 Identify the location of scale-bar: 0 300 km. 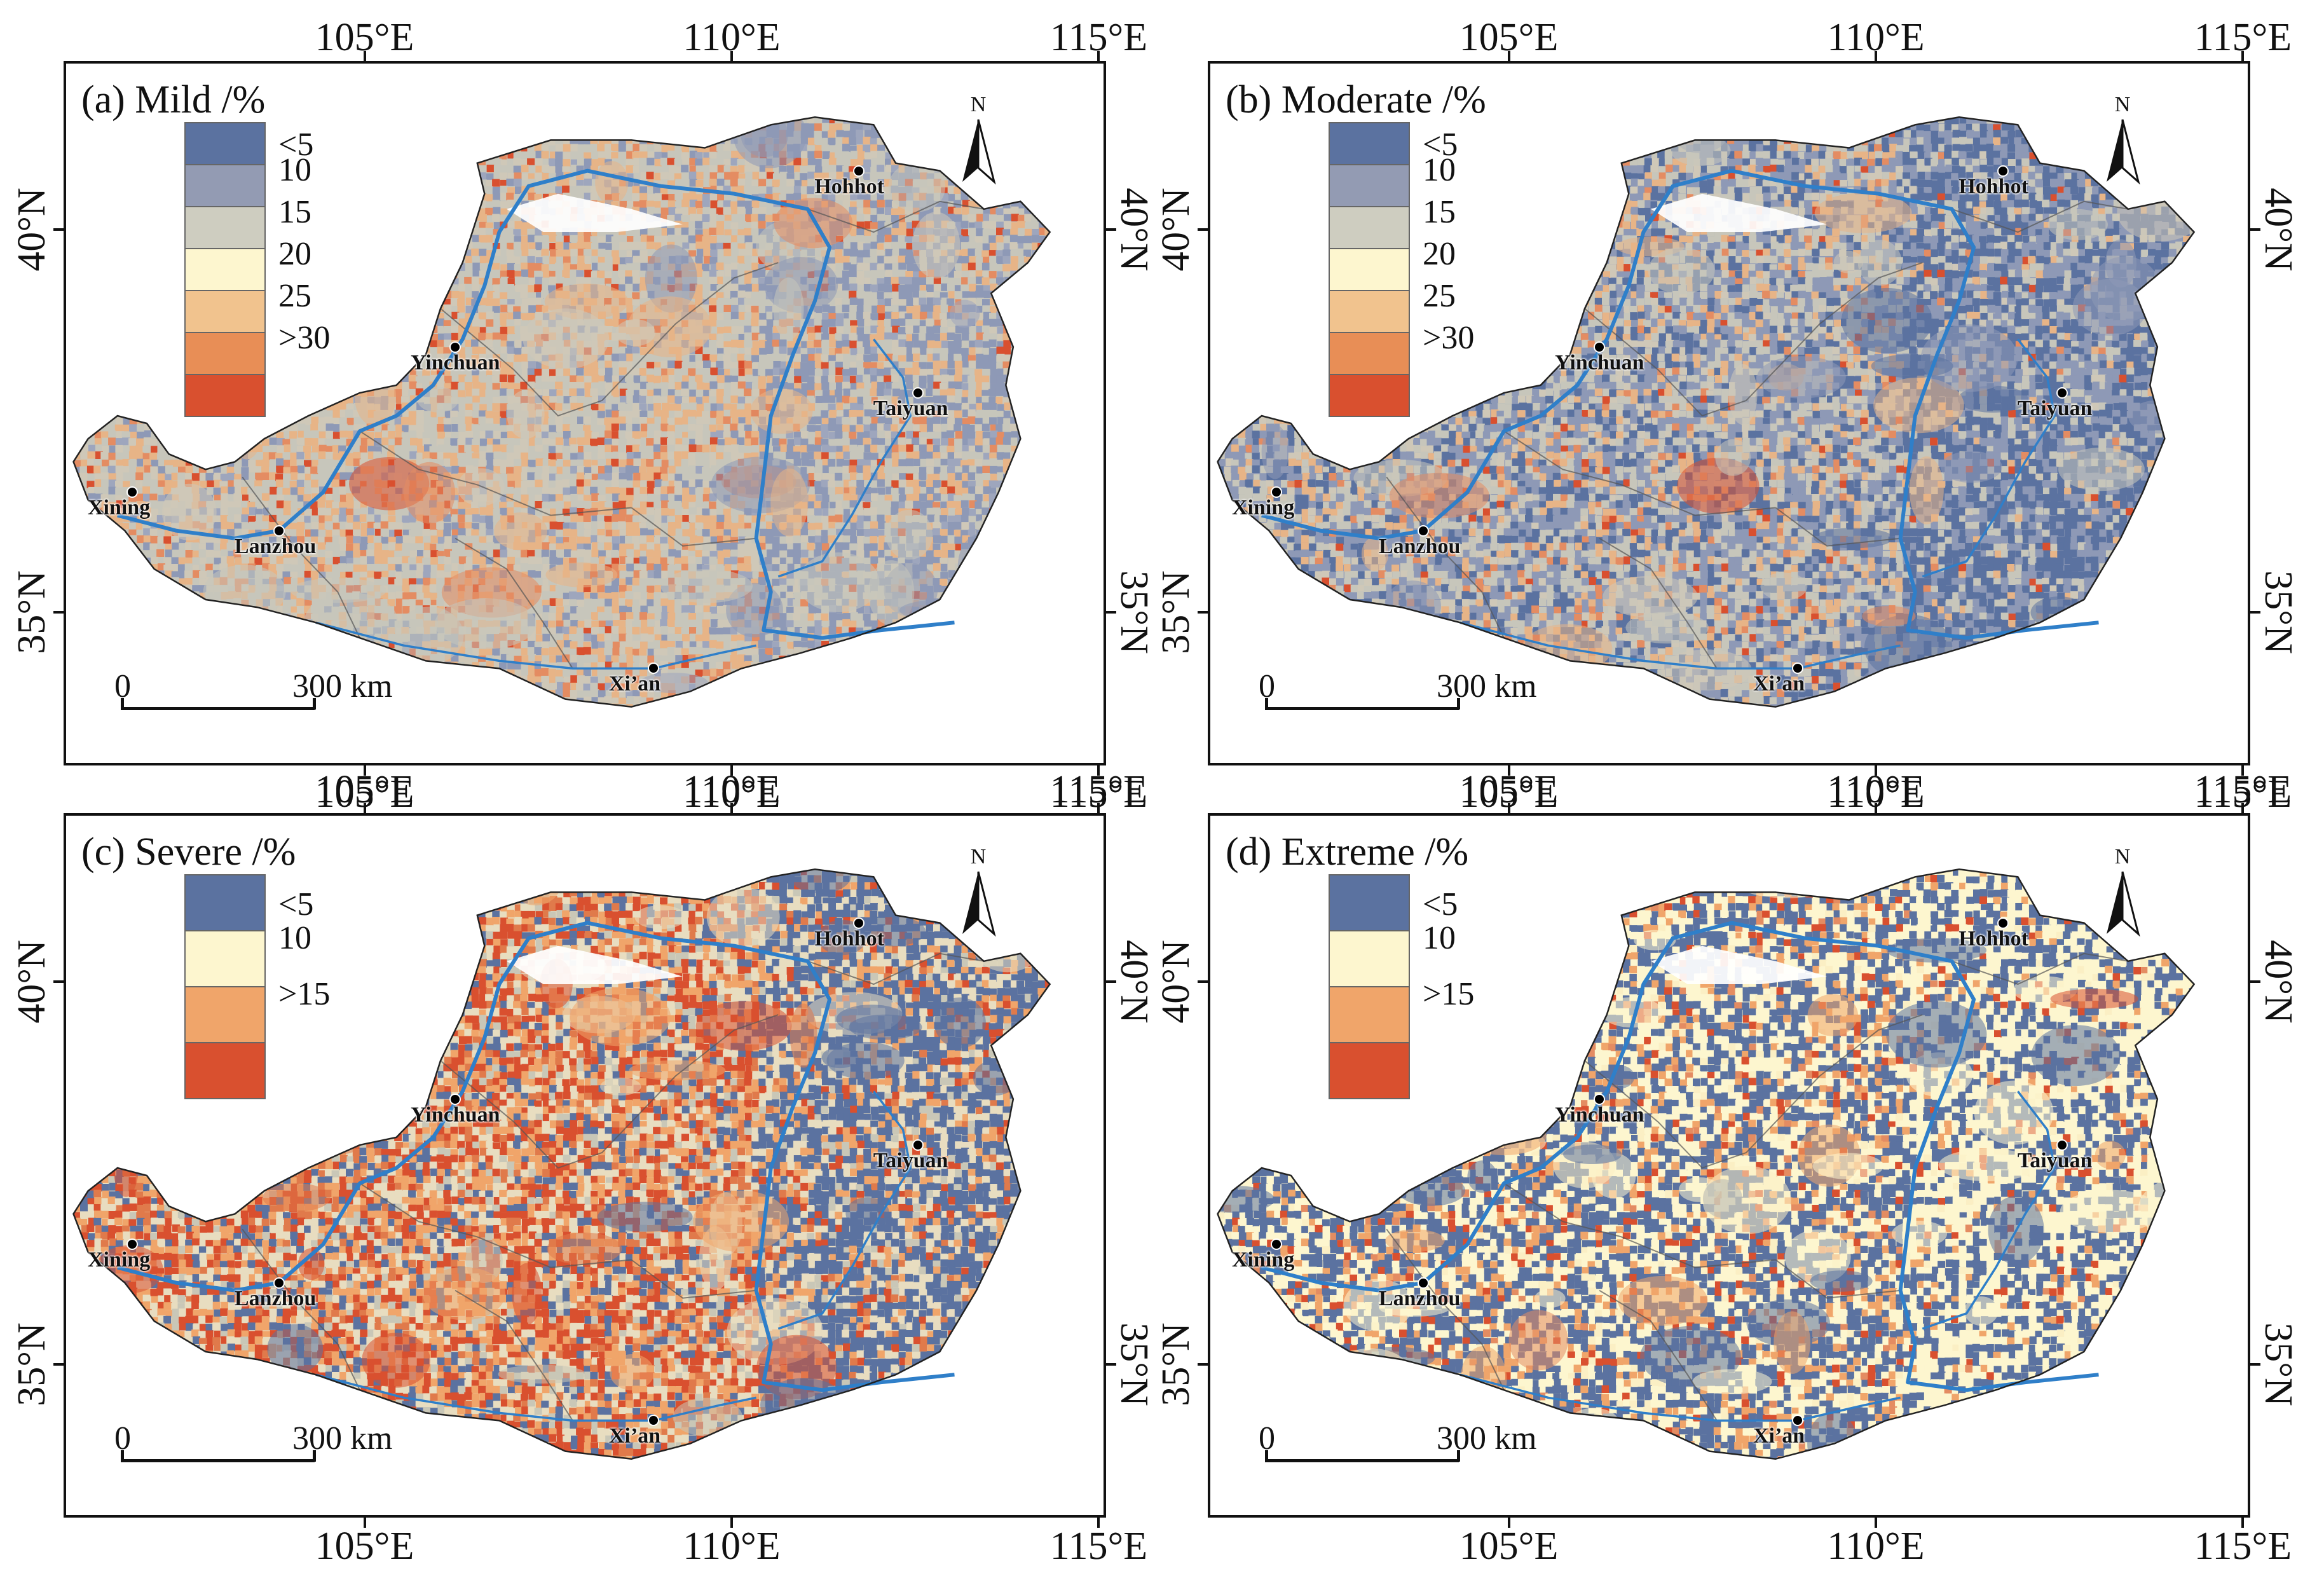
(253, 1445).